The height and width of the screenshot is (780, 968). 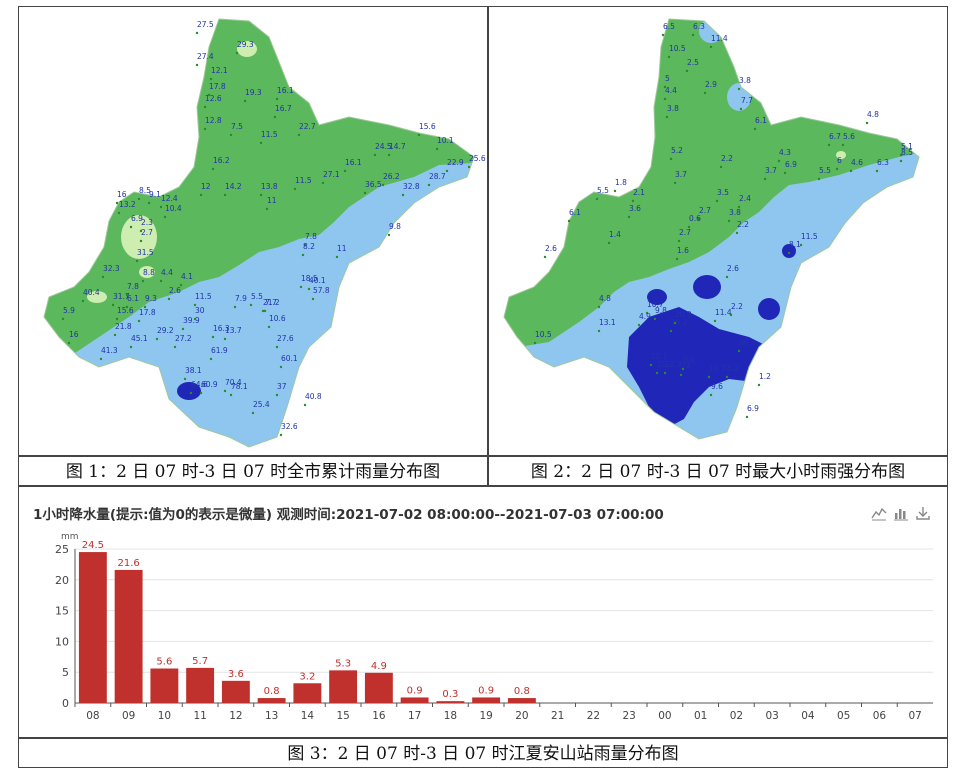 I want to click on station-rainfall-label: 8.8, so click(x=149, y=272).